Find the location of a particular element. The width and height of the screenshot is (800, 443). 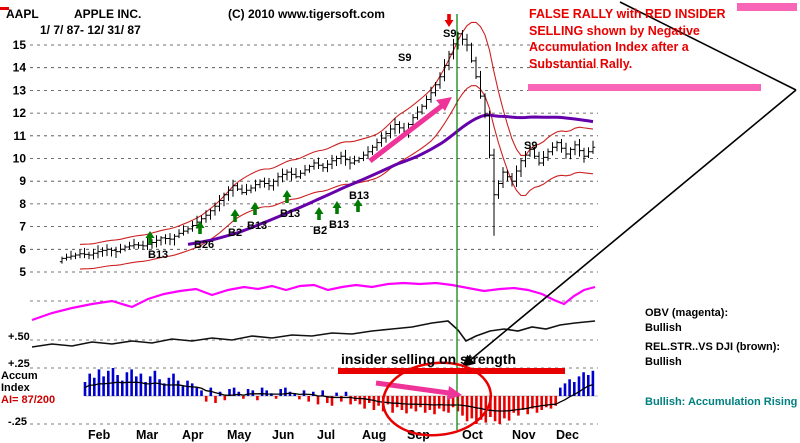

annotation-highlight-bar is located at coordinates (644, 87).